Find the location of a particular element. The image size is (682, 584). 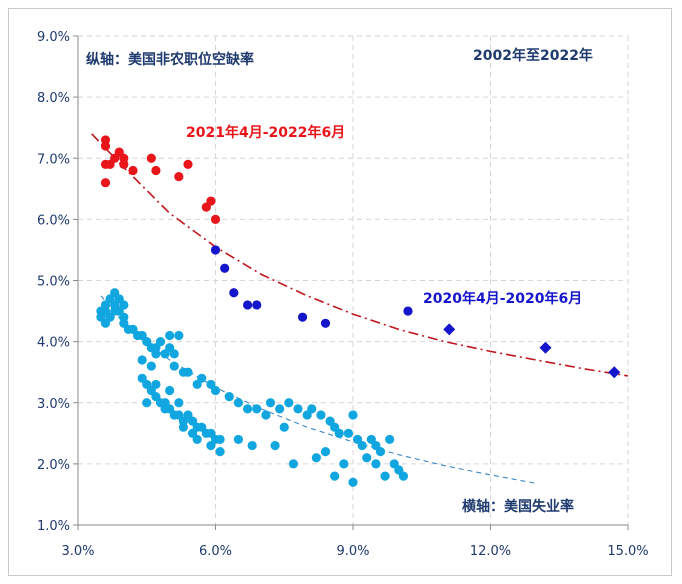

x-tick-label: 9.0% is located at coordinates (352, 551).